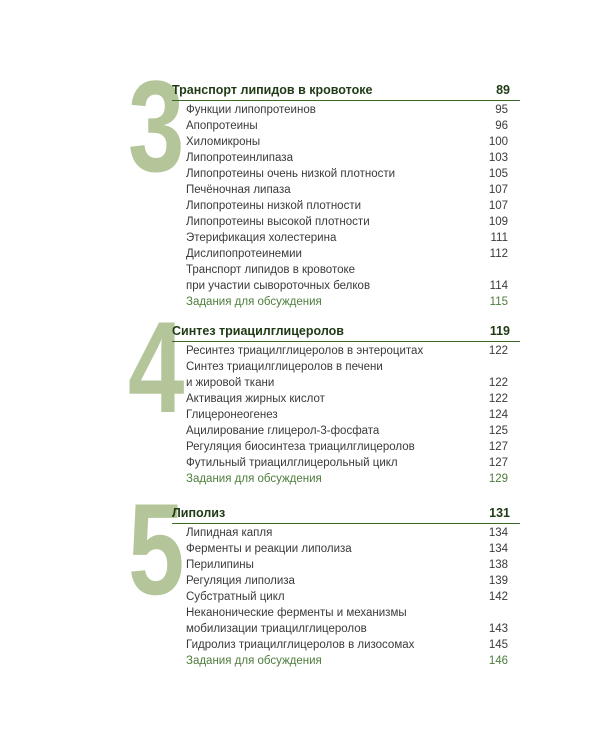 Image resolution: width=600 pixels, height=750 pixels. Describe the element at coordinates (232, 415) in the screenshot. I see `entry-title: Глицеронеогенез` at that location.